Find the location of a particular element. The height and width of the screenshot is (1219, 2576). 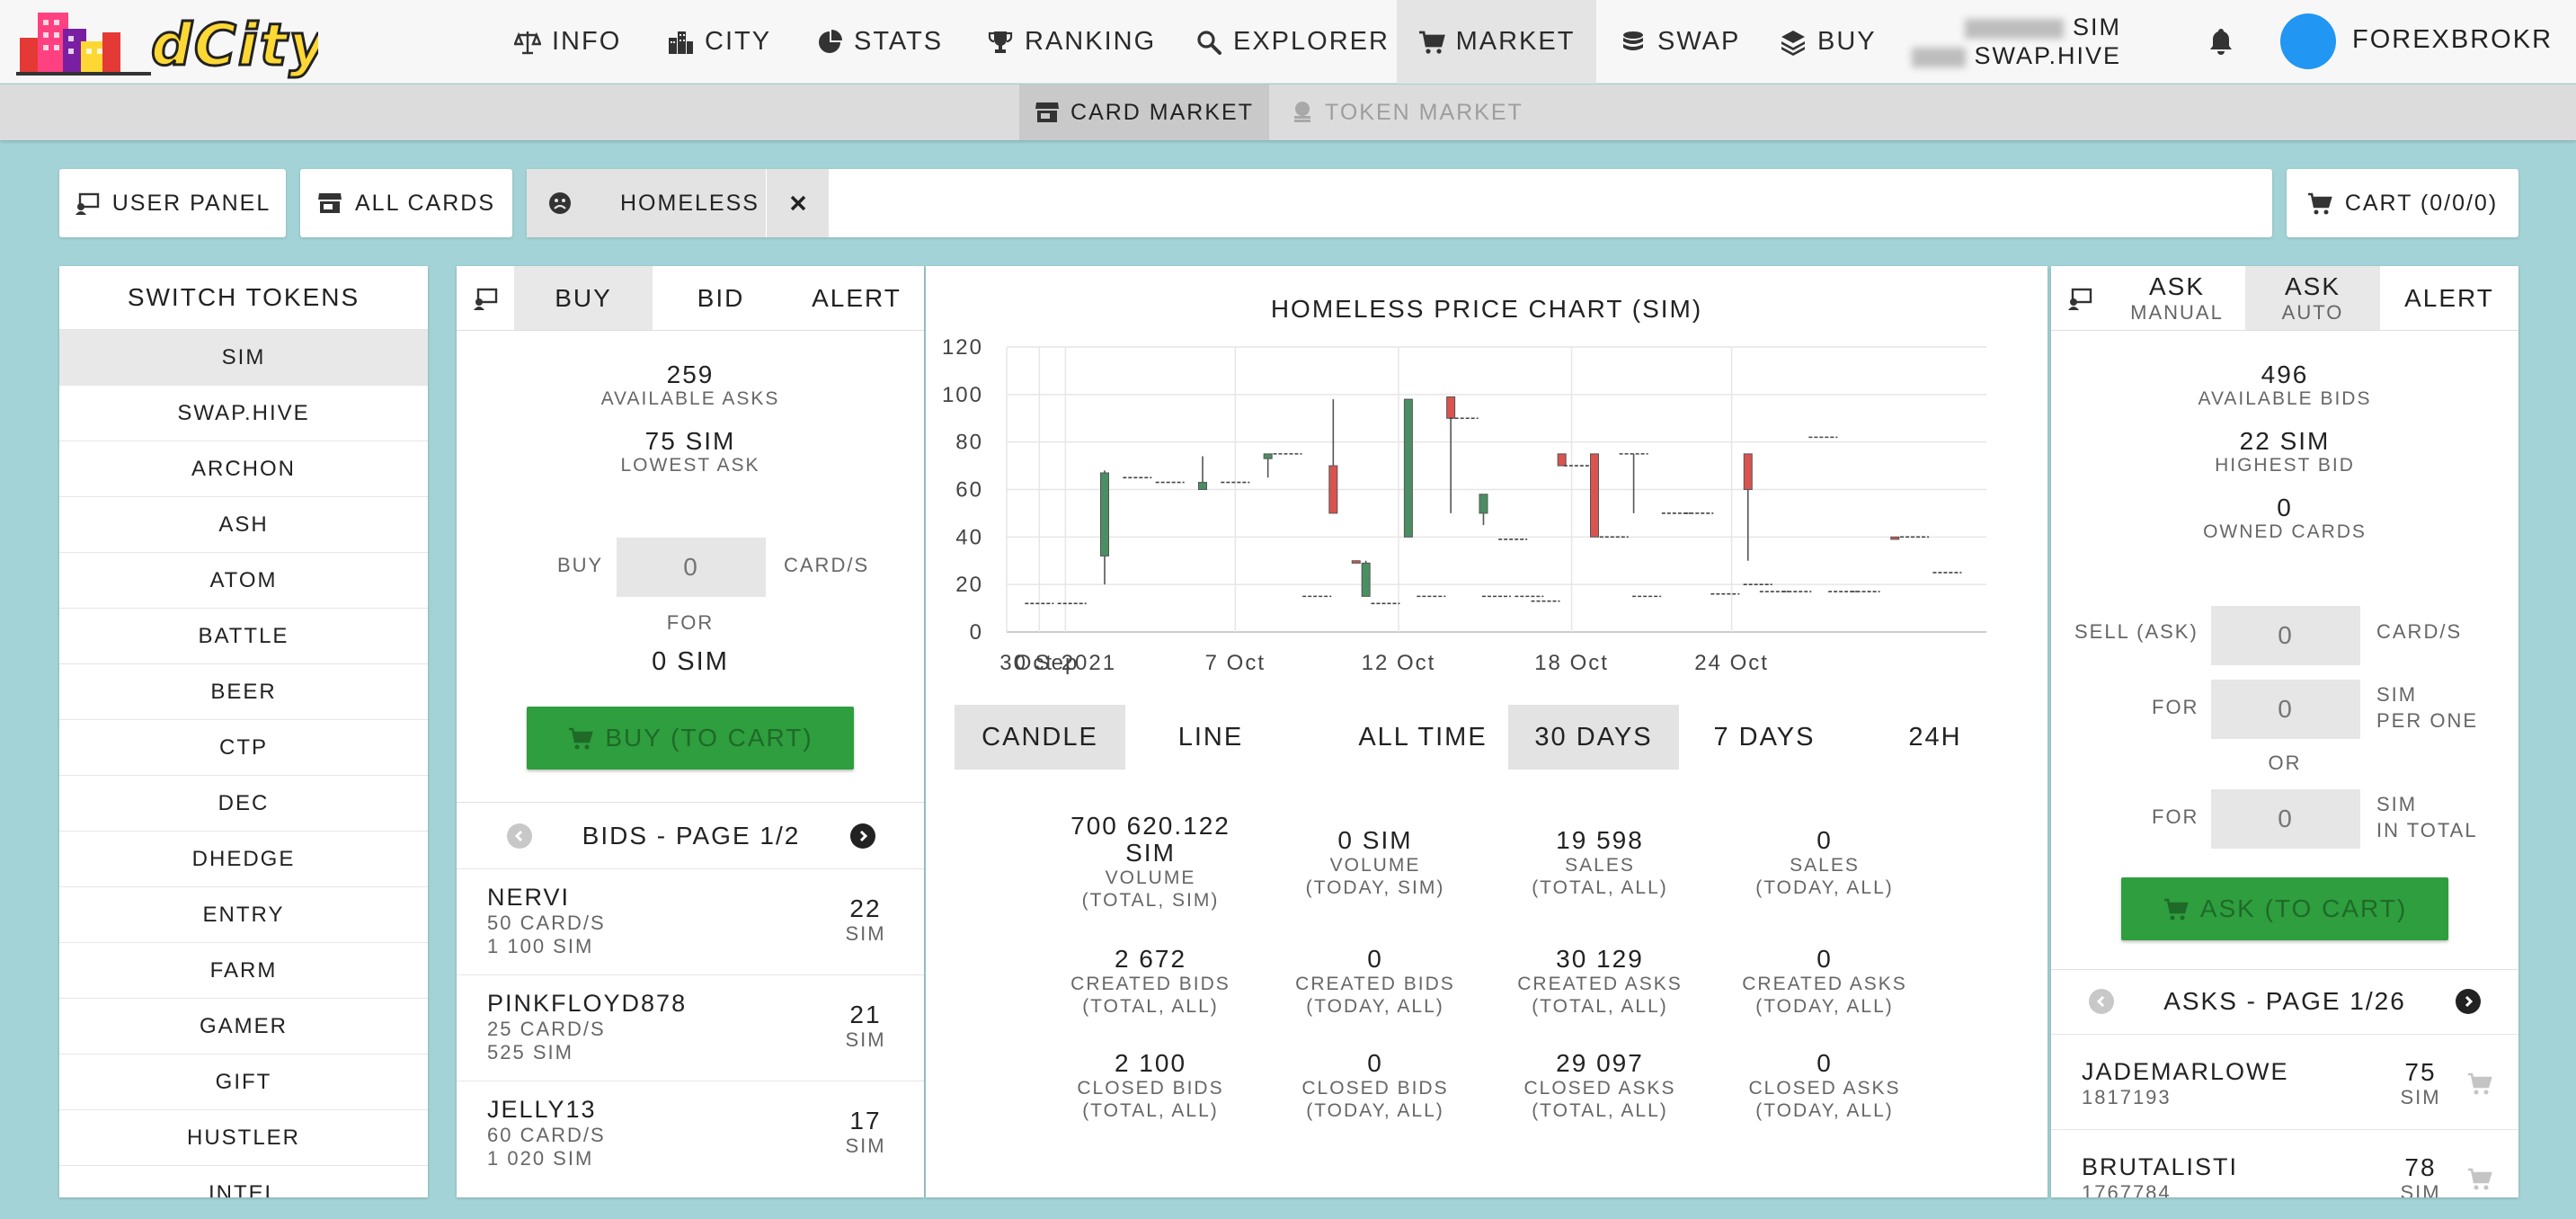

stat-label: (TOTAL, SIM) is located at coordinates (1150, 900).